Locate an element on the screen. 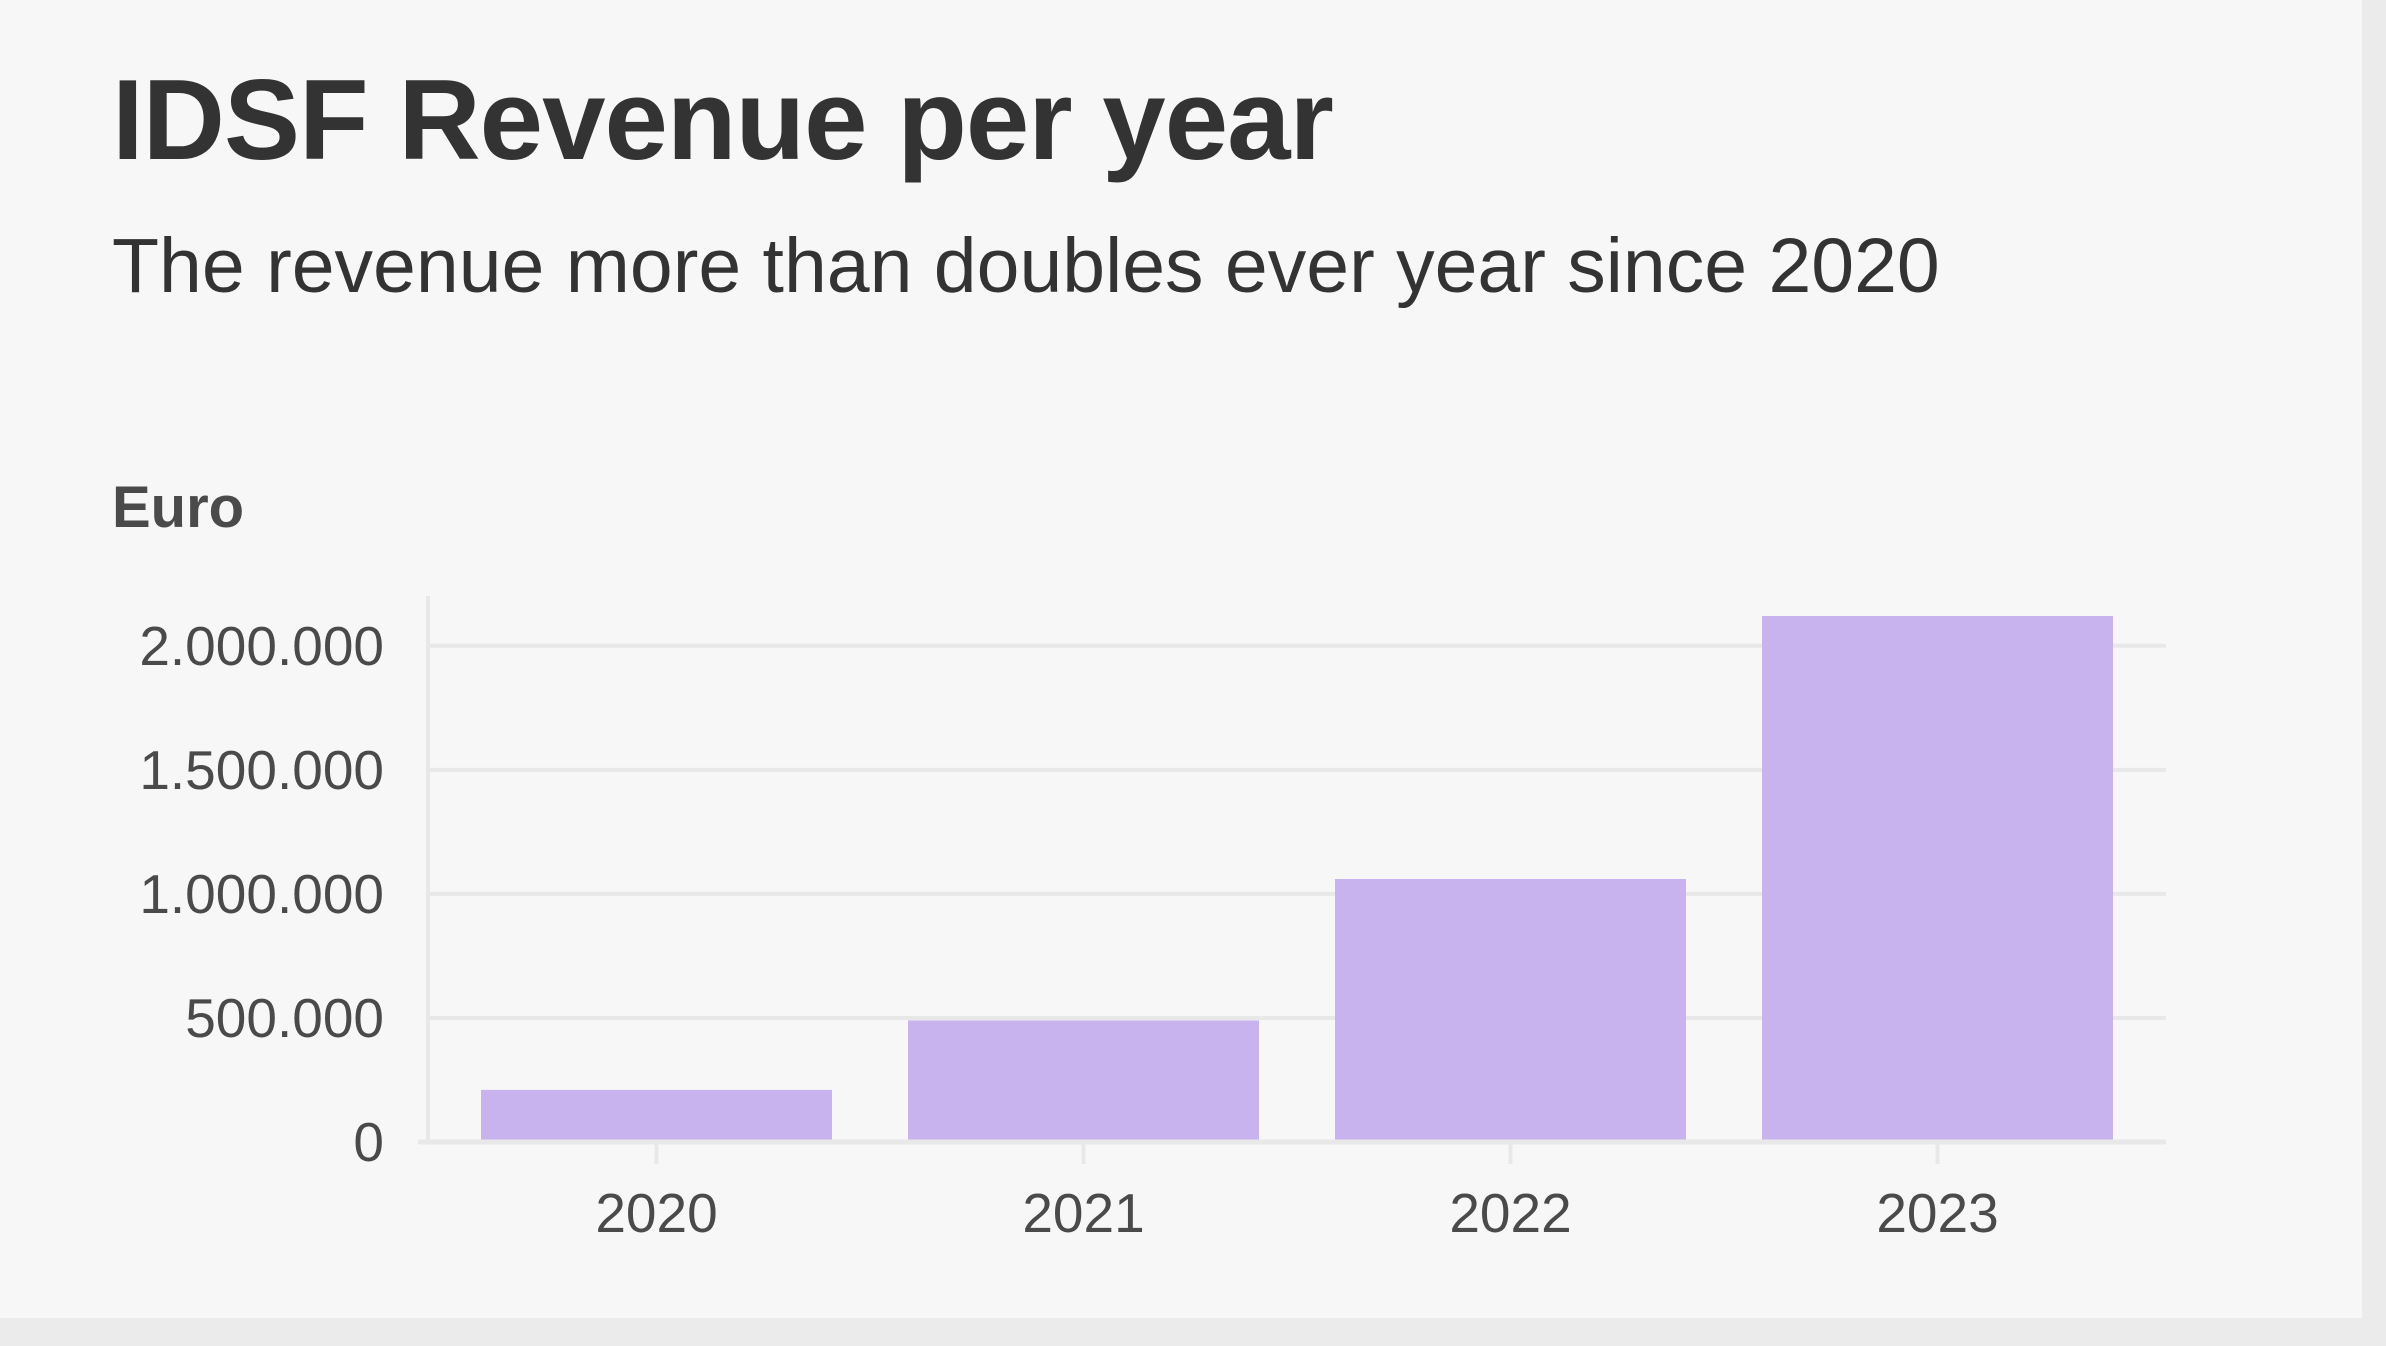 Image resolution: width=2386 pixels, height=1346 pixels. x-tick-label: 2023 is located at coordinates (1937, 1213).